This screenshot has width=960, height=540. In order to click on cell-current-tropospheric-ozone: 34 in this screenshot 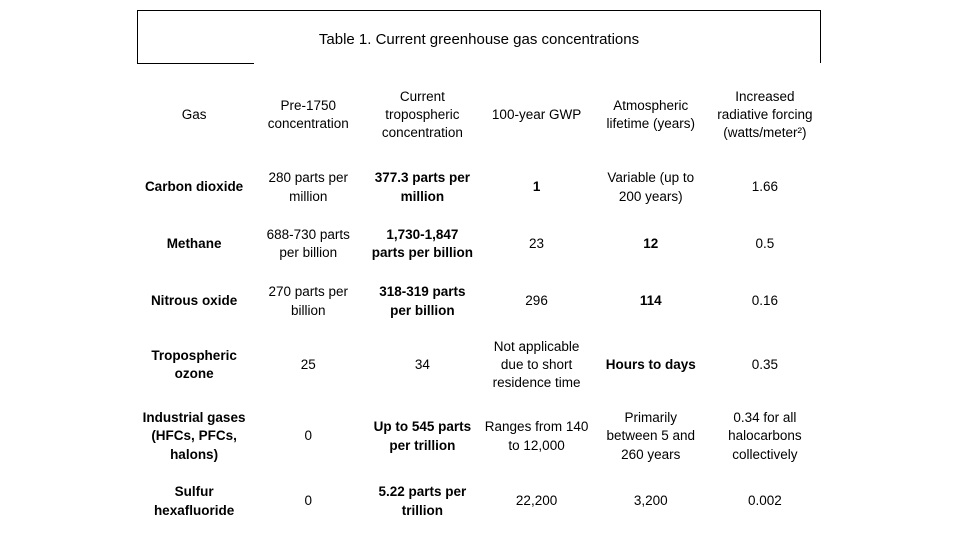, I will do `click(422, 364)`.